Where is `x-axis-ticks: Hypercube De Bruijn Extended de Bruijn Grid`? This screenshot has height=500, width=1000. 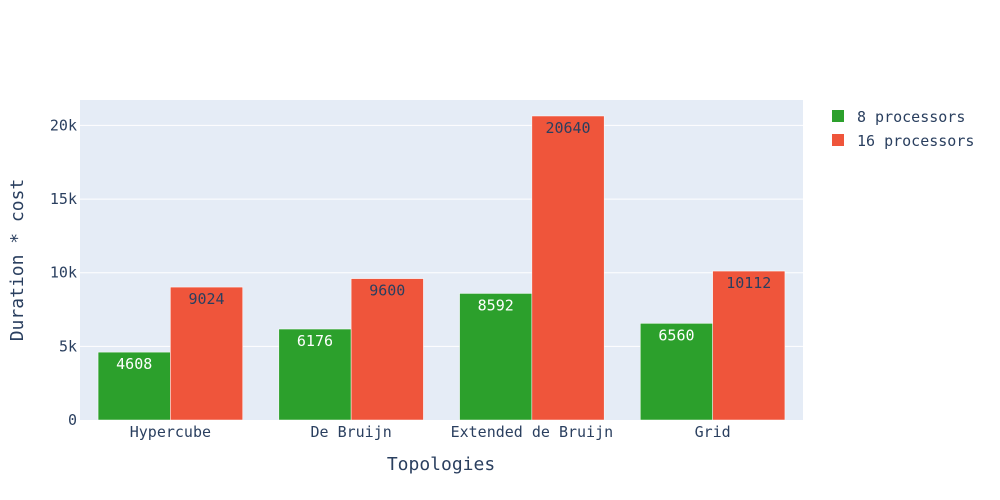 x-axis-ticks: Hypercube De Bruijn Extended de Bruijn Grid is located at coordinates (430, 432).